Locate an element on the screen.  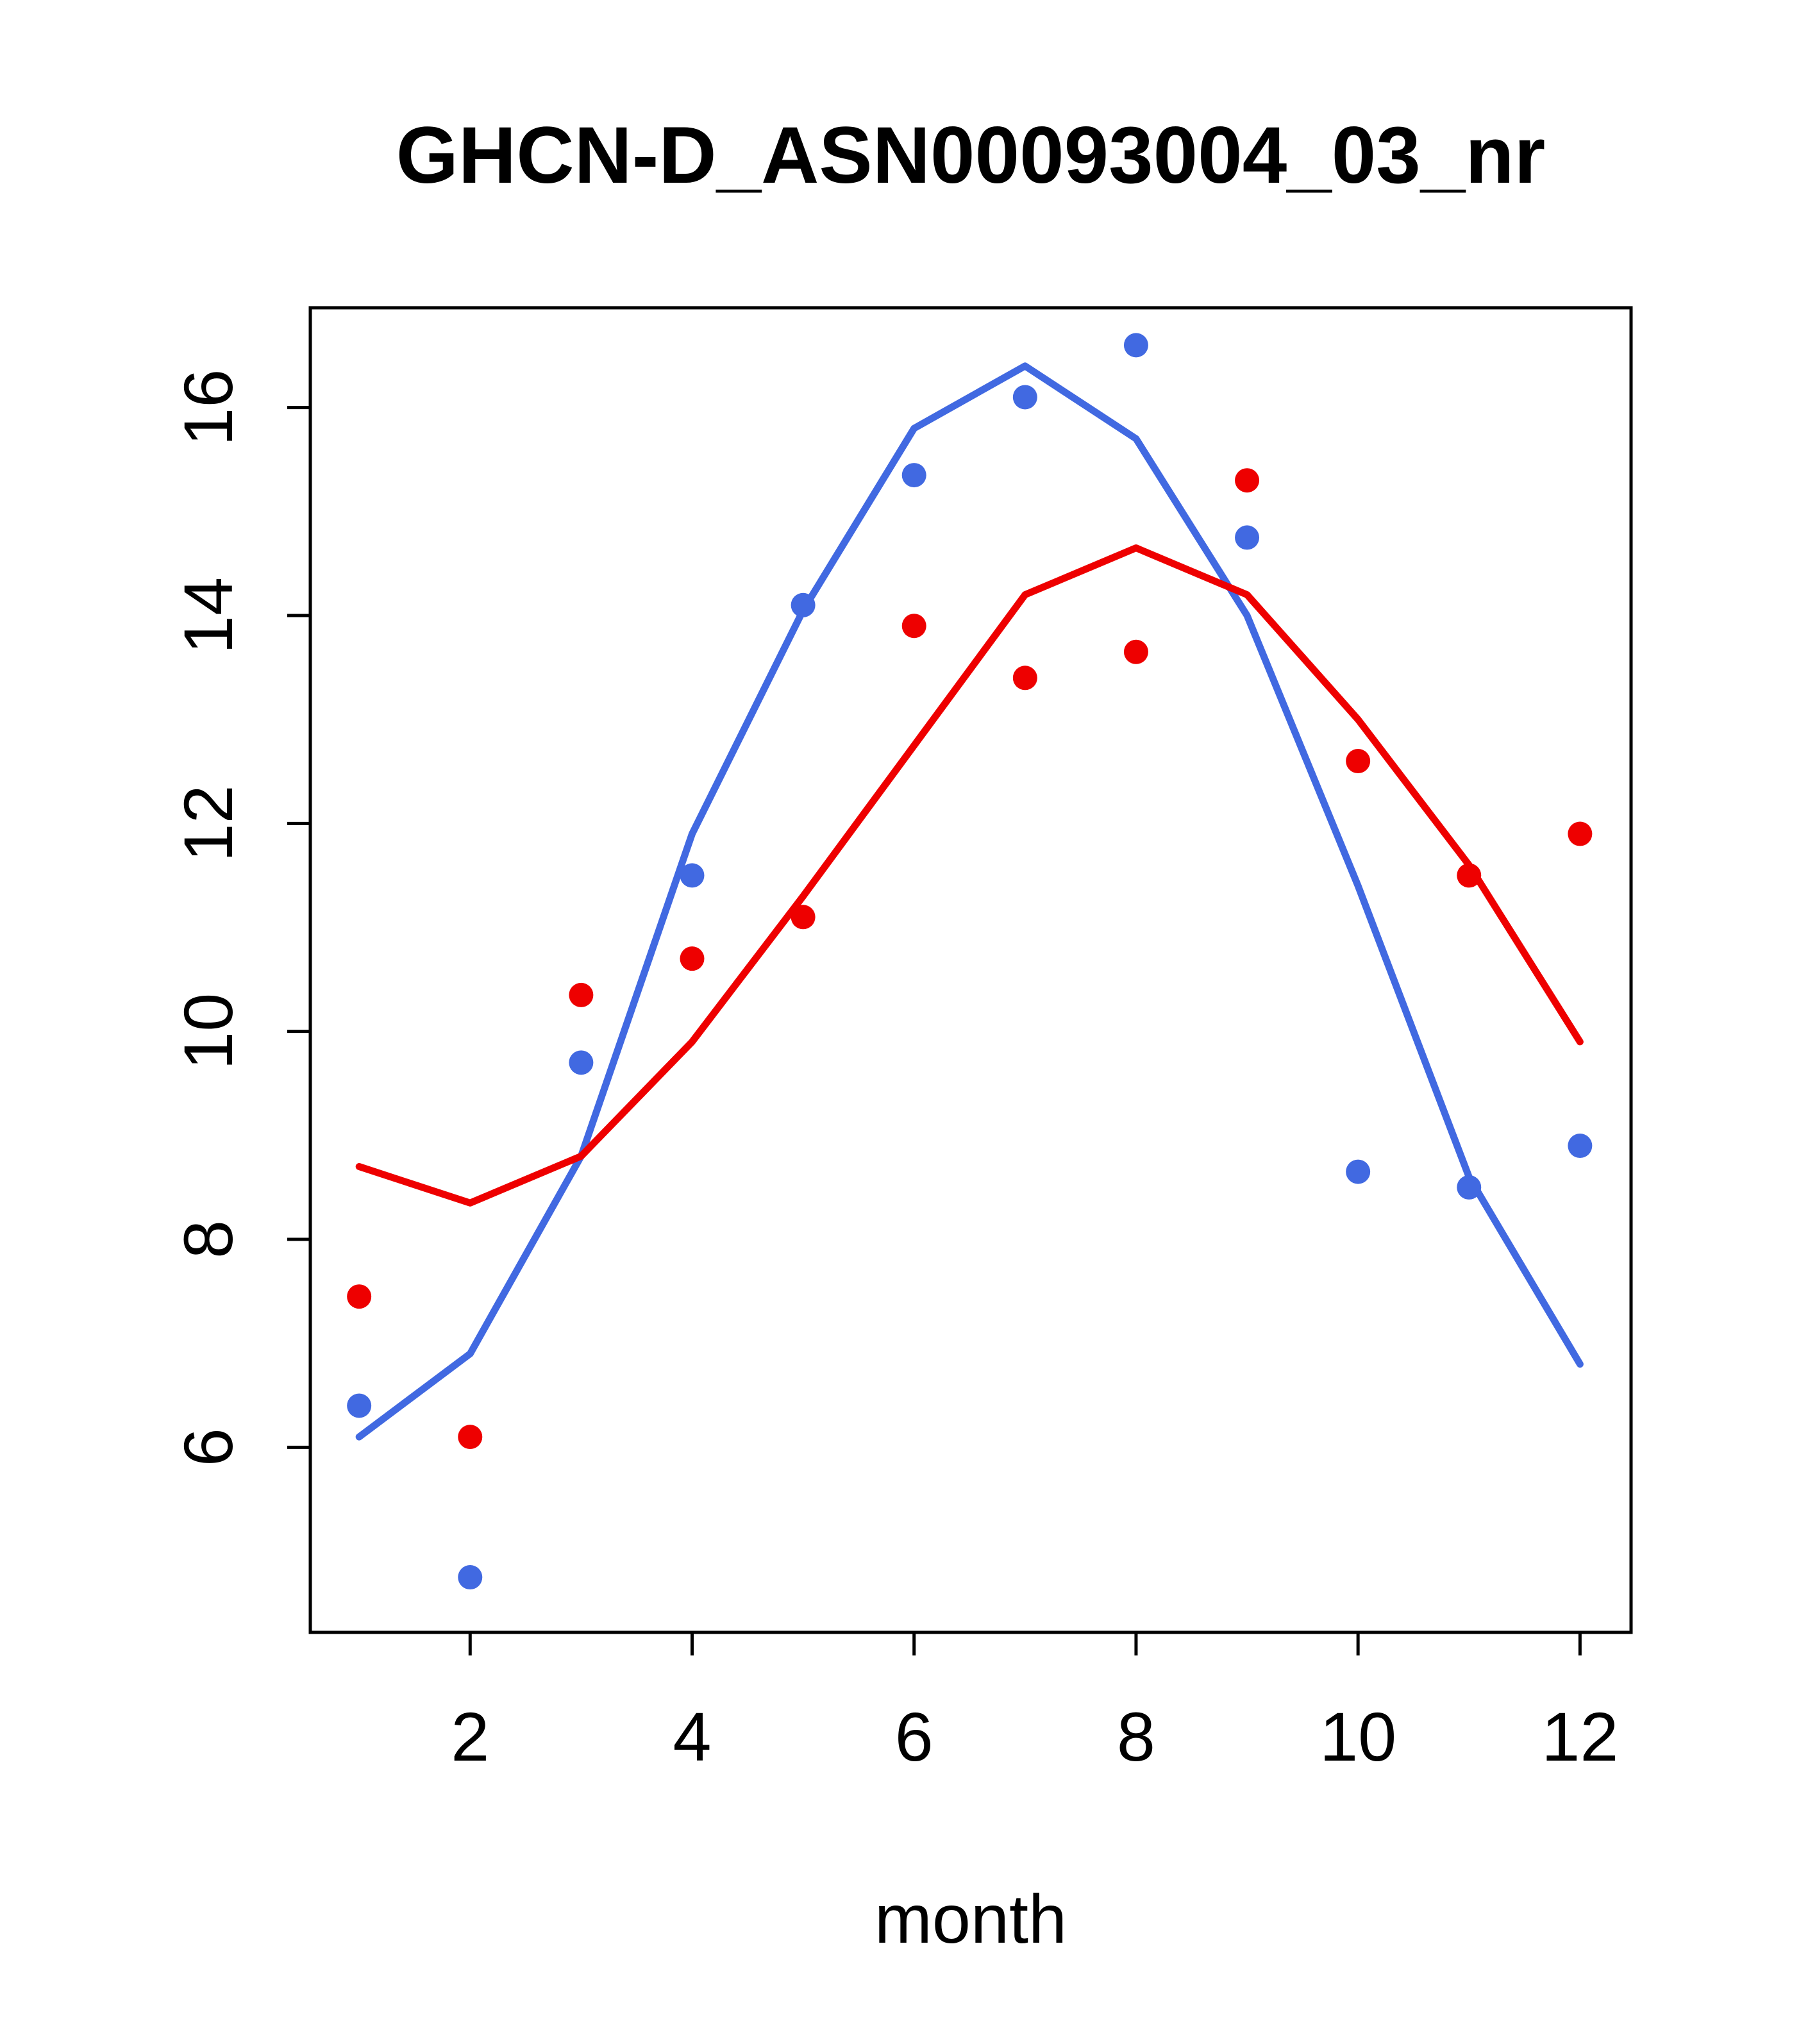
x-tick-label: 2 is located at coordinates (470, 1736).